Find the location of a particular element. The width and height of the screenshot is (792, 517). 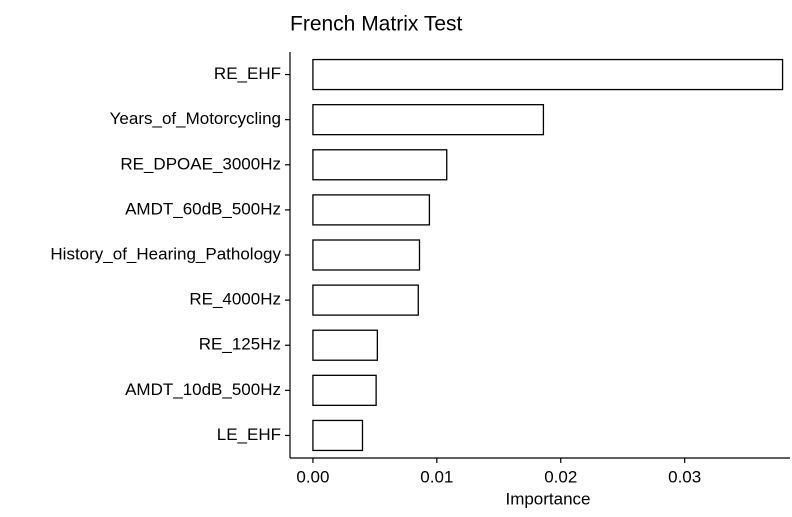

y-tick-label: RE_4000Hz is located at coordinates (235, 299).